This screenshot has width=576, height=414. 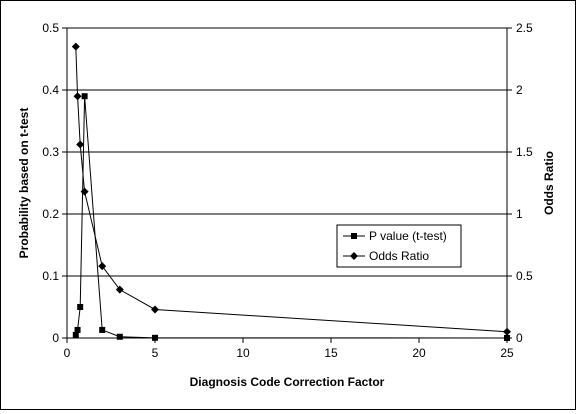 What do you see at coordinates (408, 236) in the screenshot?
I see `legend-label: P value (t-test)` at bounding box center [408, 236].